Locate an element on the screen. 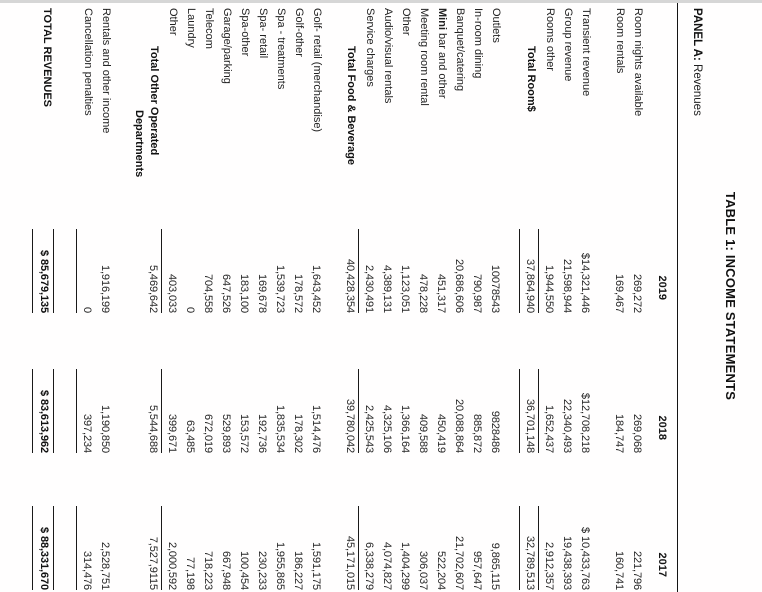 Image resolution: width=762 pixels, height=592 pixels. value-text: 450,419 is located at coordinates (441, 433).